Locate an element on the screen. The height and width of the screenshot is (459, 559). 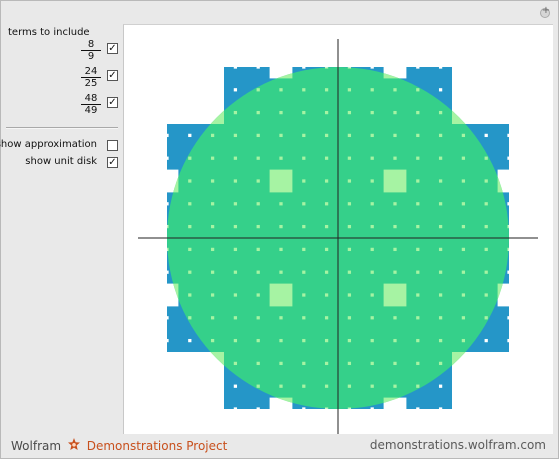
term-2-checkbox: ✓ is located at coordinates (112, 75).